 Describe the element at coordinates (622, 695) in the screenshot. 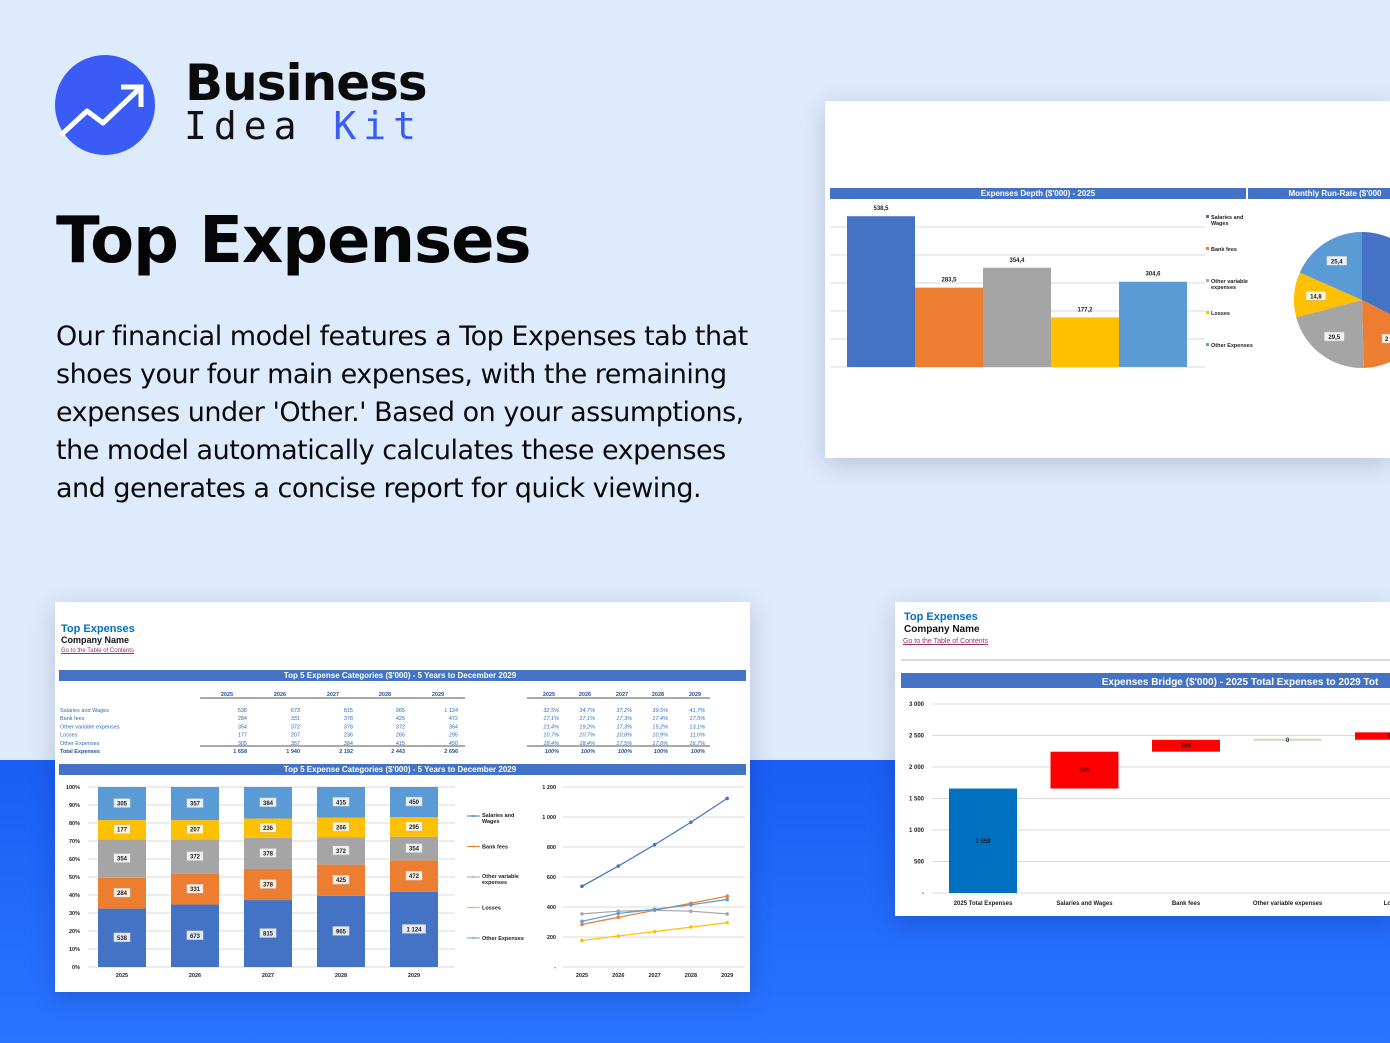

I see `pct-year-header: 2027` at that location.